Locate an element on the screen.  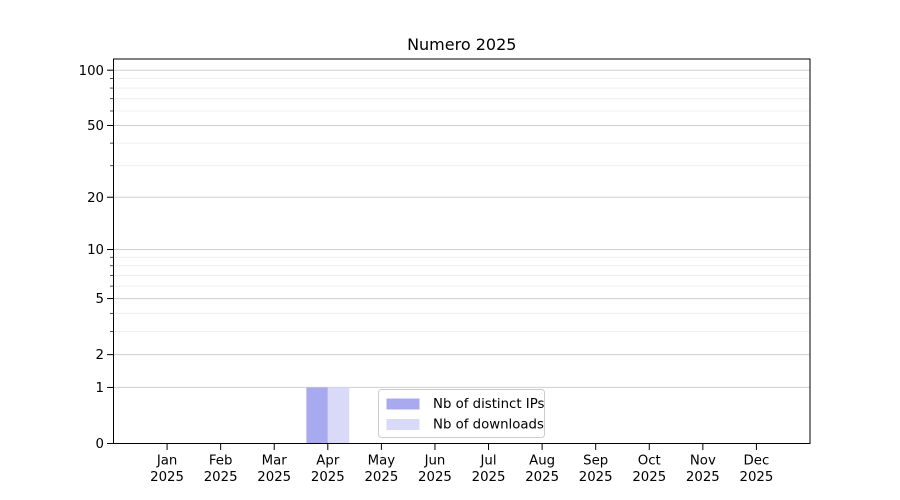
bars is located at coordinates (328, 415).